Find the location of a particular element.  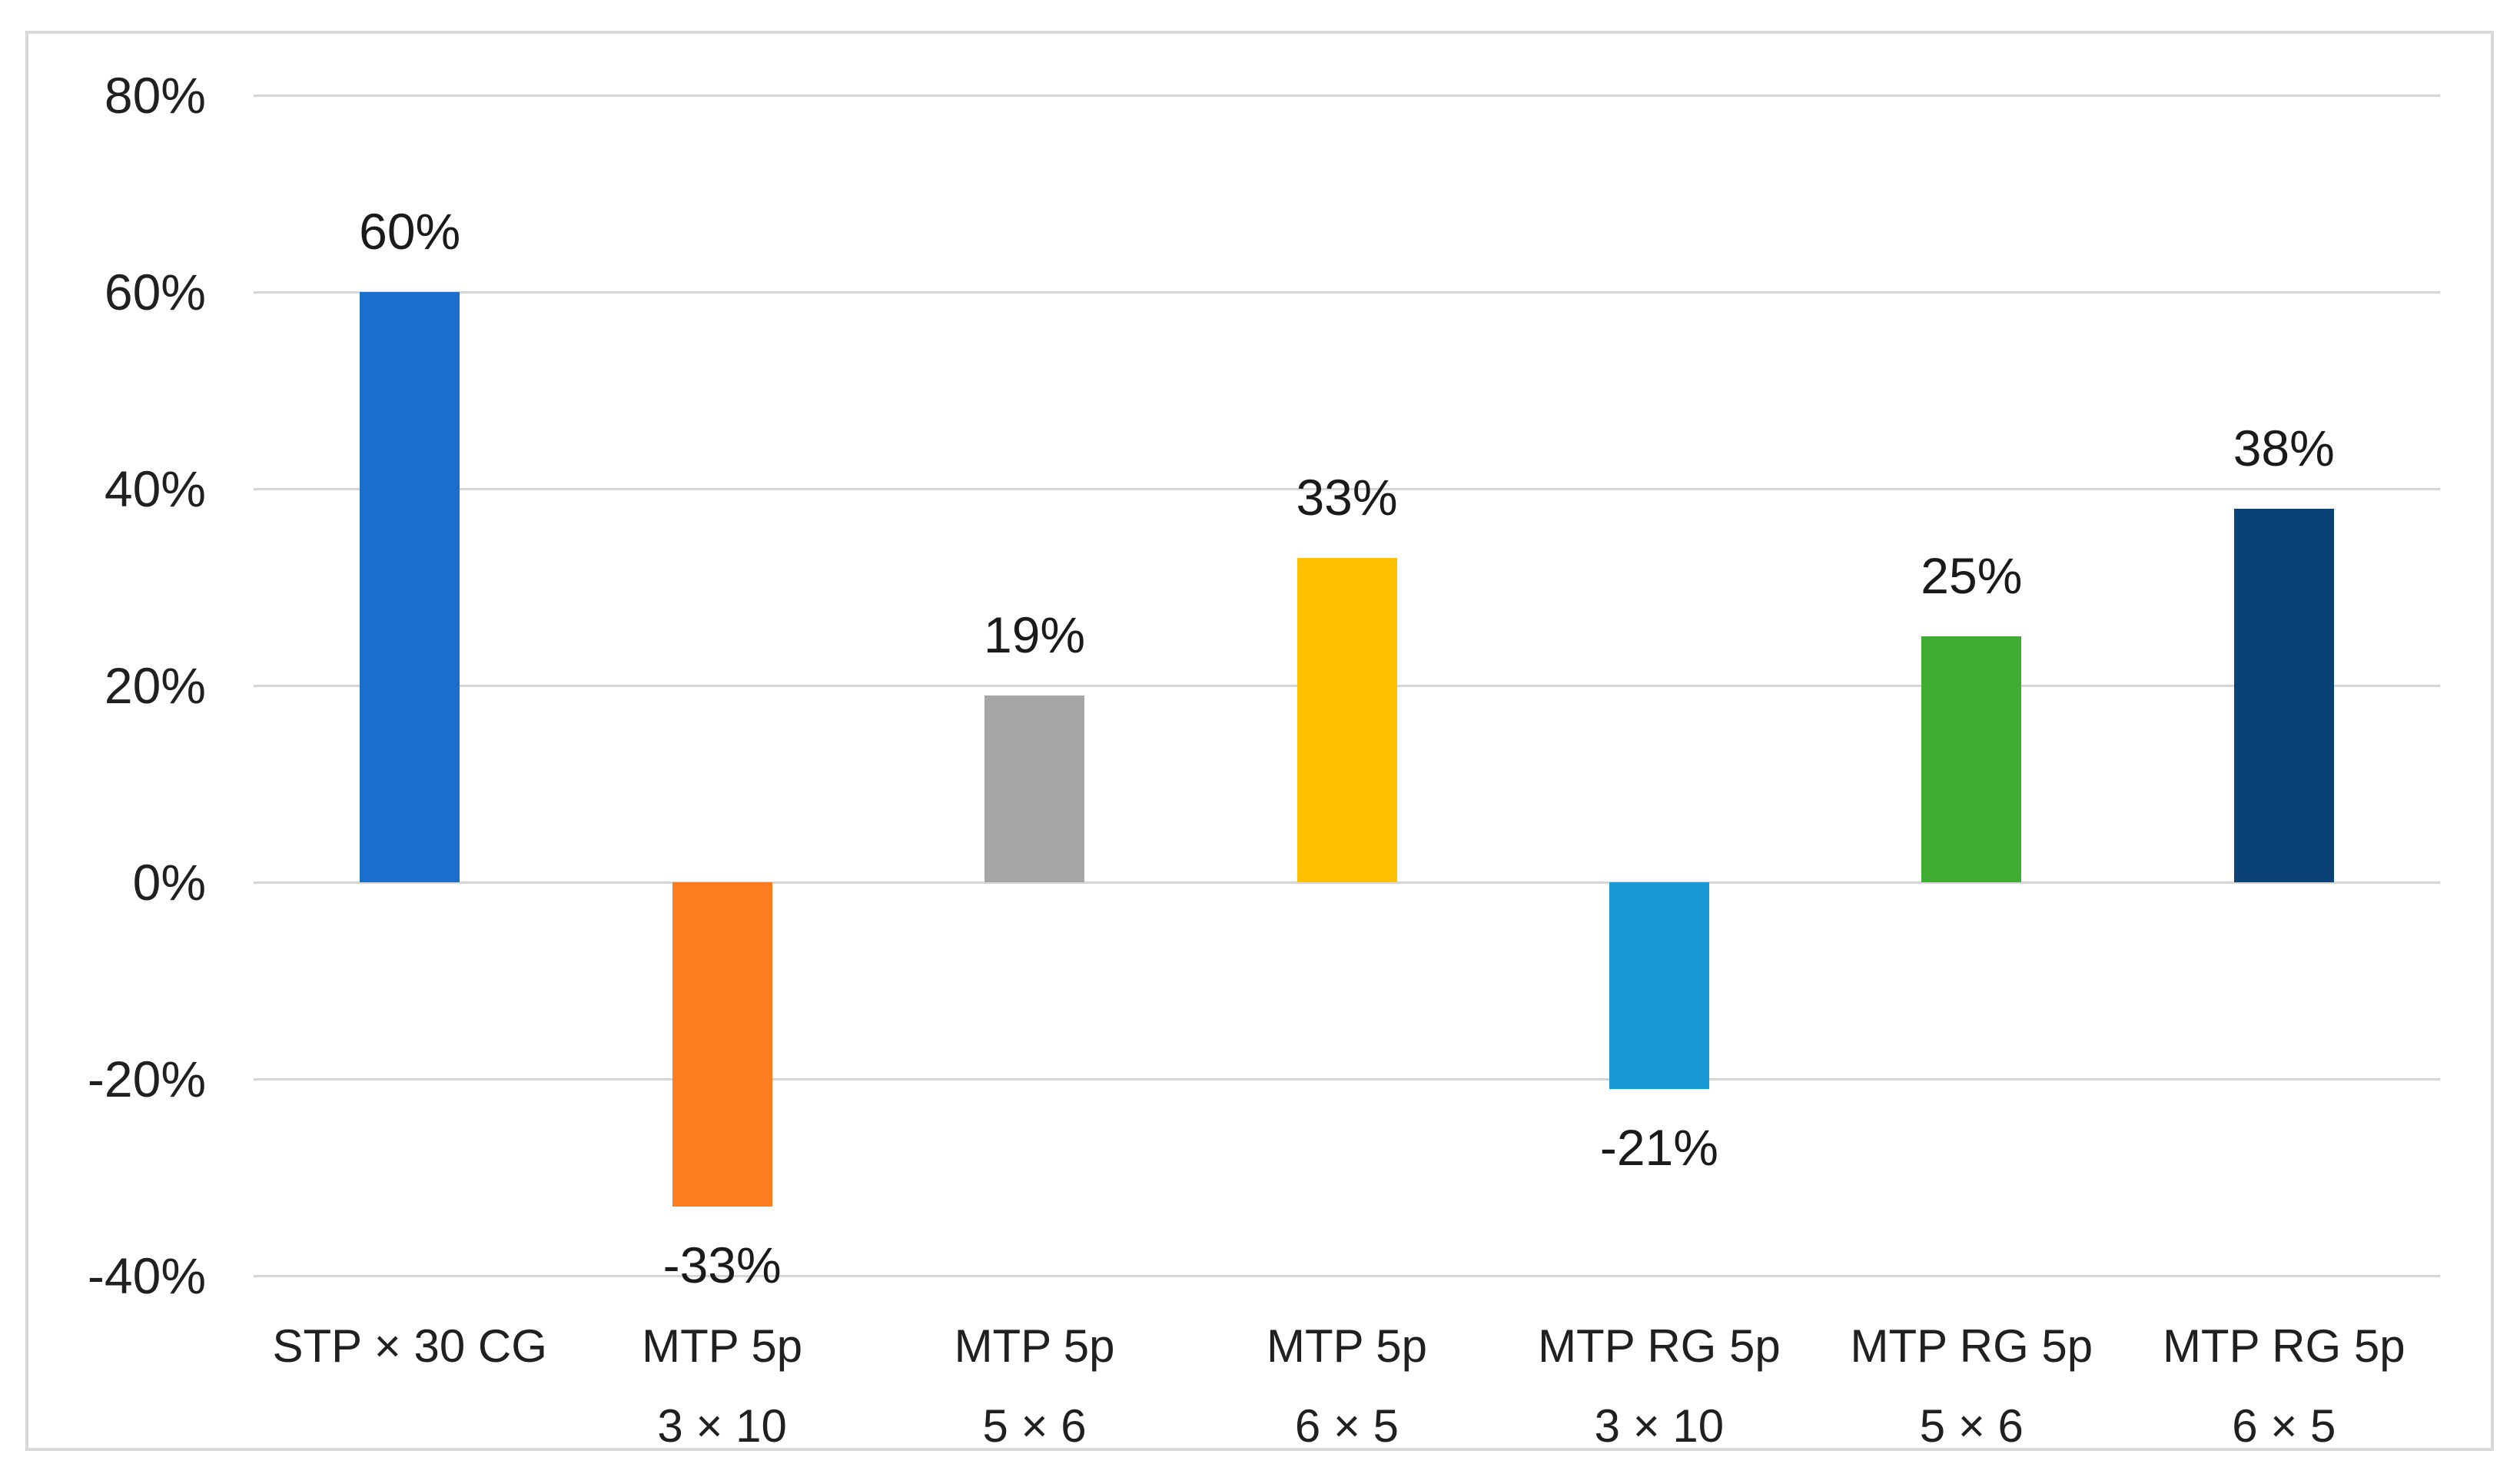

y-axis-tick-label: 40% is located at coordinates (155, 488).